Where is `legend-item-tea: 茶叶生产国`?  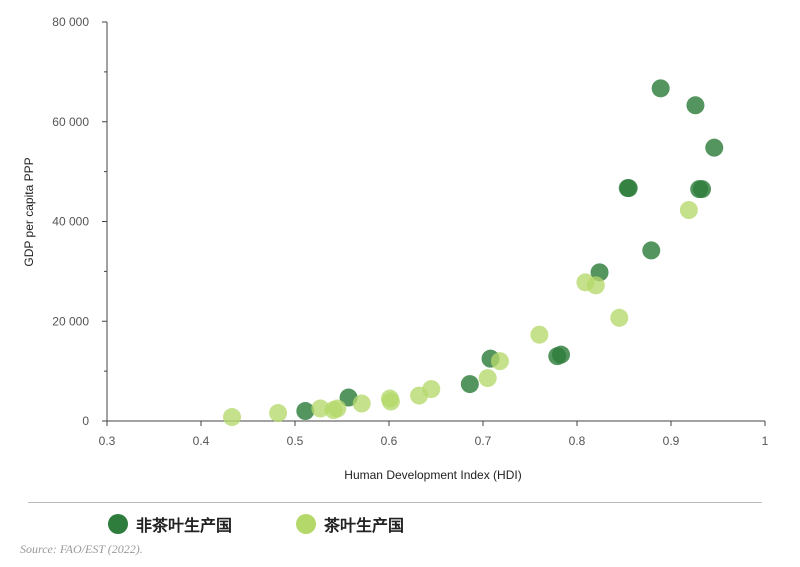 legend-item-tea: 茶叶生产国 is located at coordinates (350, 524).